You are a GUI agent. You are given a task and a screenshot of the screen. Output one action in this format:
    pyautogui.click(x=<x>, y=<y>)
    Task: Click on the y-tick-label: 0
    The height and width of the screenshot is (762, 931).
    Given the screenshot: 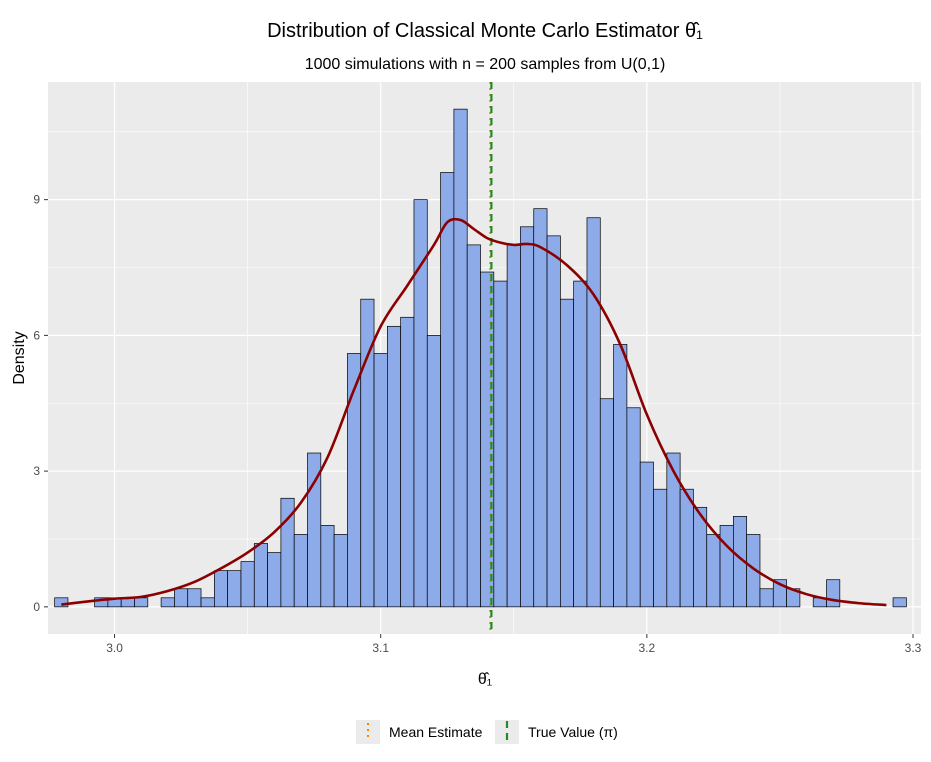 What is the action you would take?
    pyautogui.click(x=36, y=607)
    